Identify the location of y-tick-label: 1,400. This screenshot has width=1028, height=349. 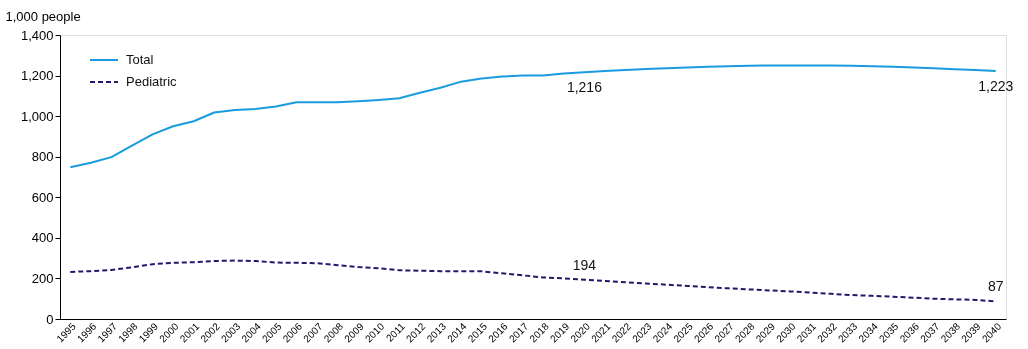
(37, 35).